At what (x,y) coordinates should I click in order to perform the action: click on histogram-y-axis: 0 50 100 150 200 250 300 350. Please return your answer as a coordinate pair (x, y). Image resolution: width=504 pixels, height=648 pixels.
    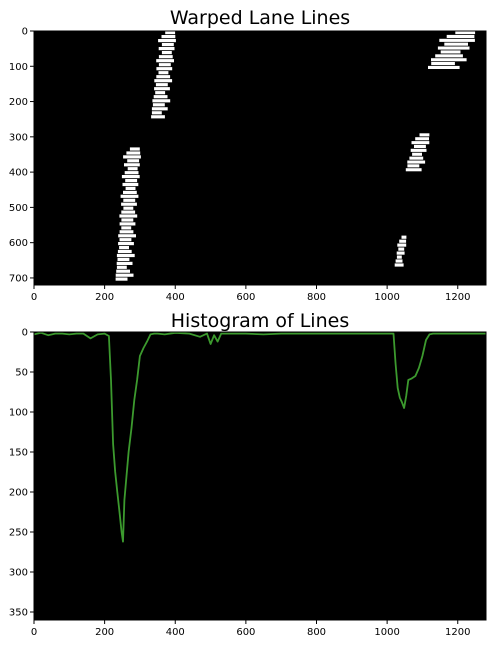
    Looking at the image, I should click on (21, 473).